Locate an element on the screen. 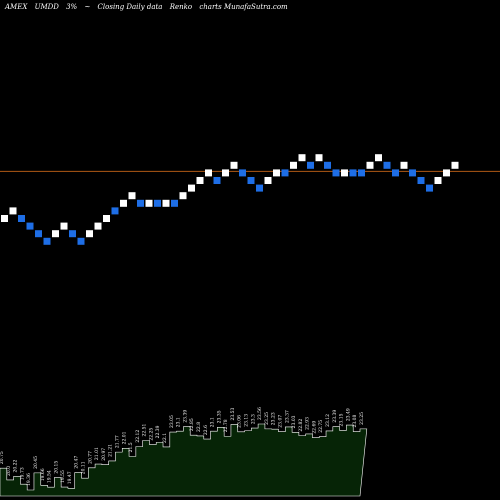 Image resolution: width=500 pixels, height=500 pixels. volume-label: 23.3 is located at coordinates (253, 419).